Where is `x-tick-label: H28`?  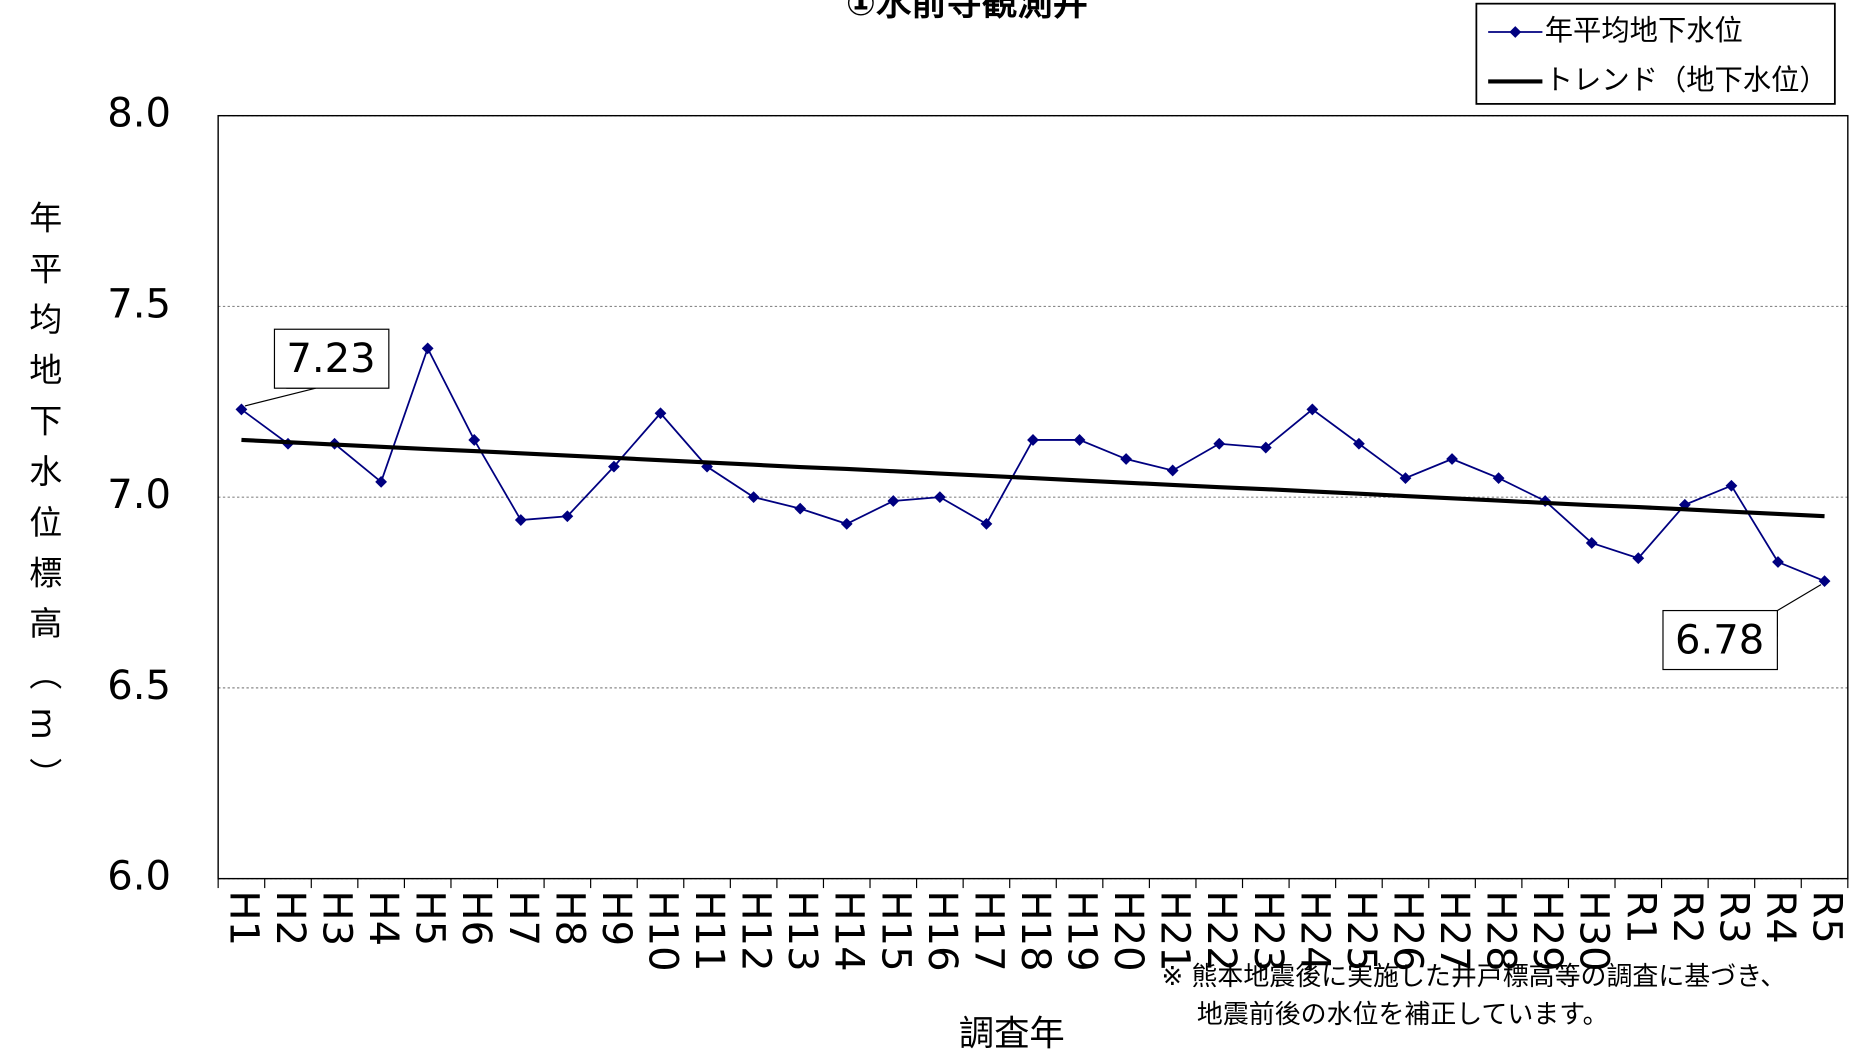
x-tick-label: H28 is located at coordinates (1501, 930).